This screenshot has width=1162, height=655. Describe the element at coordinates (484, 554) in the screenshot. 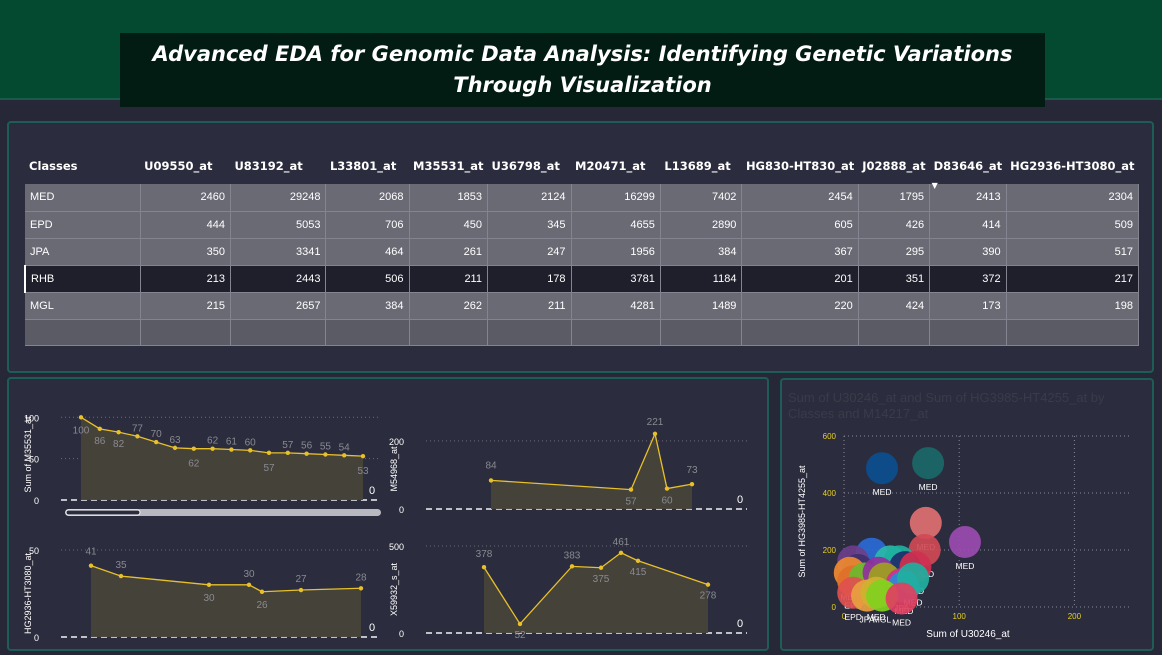

I see `data-label: 378` at that location.